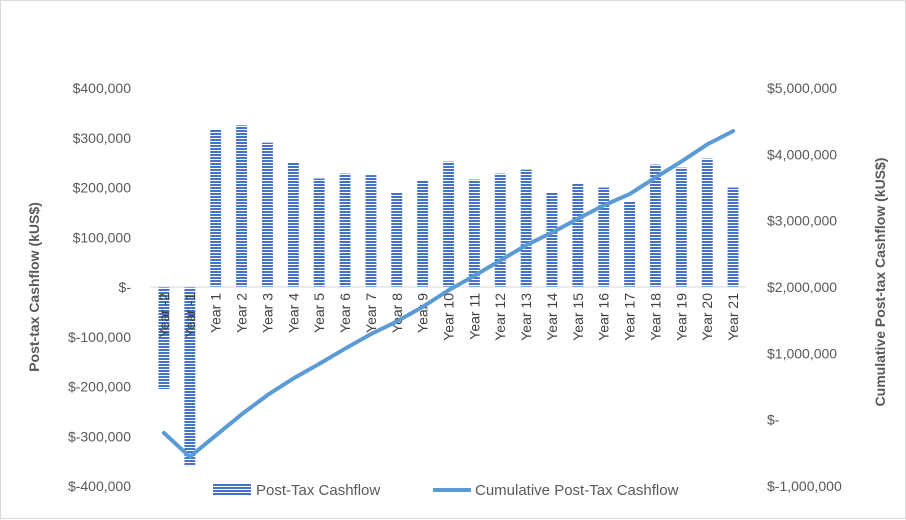 The height and width of the screenshot is (520, 906). I want to click on category-label: Year 13, so click(526, 317).